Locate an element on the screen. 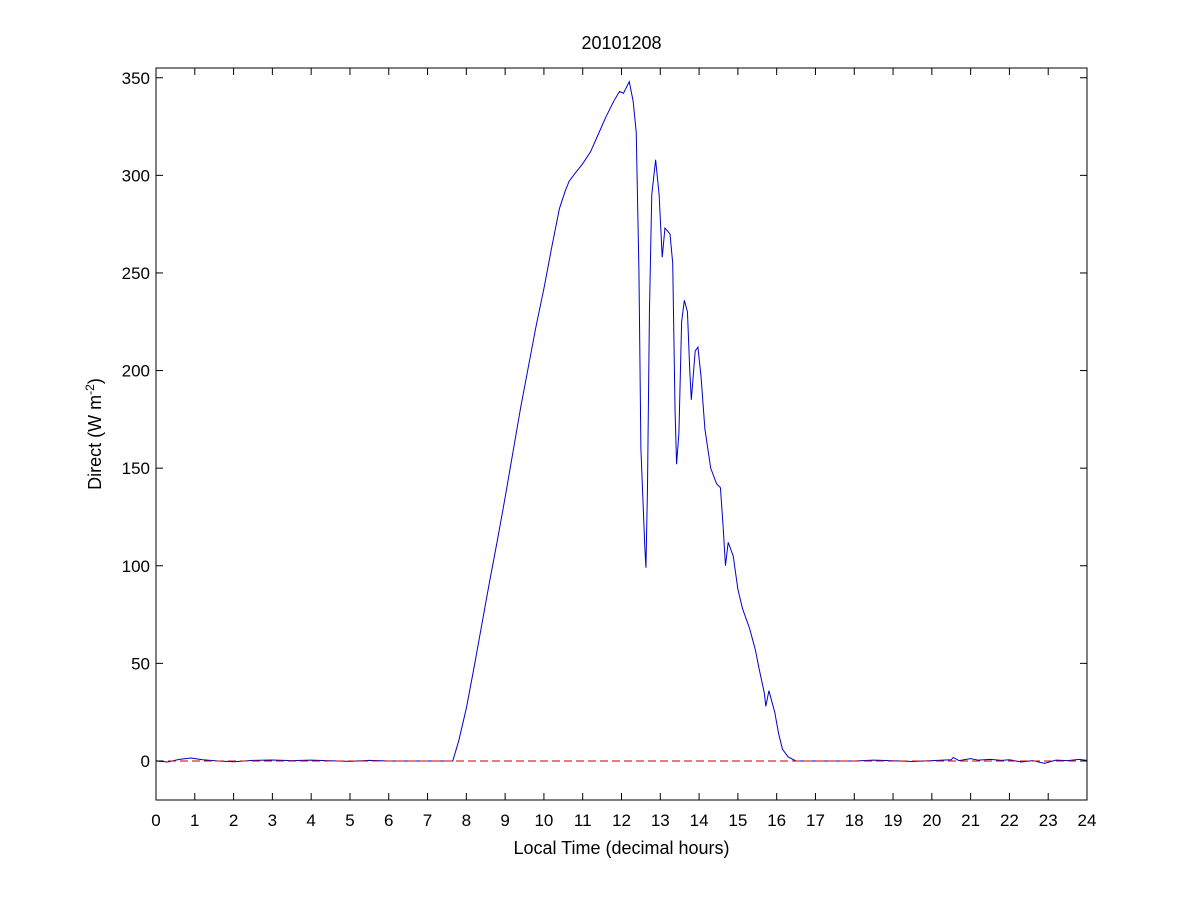 This screenshot has height=900, width=1201. x-tick-label: 7 is located at coordinates (427, 820).